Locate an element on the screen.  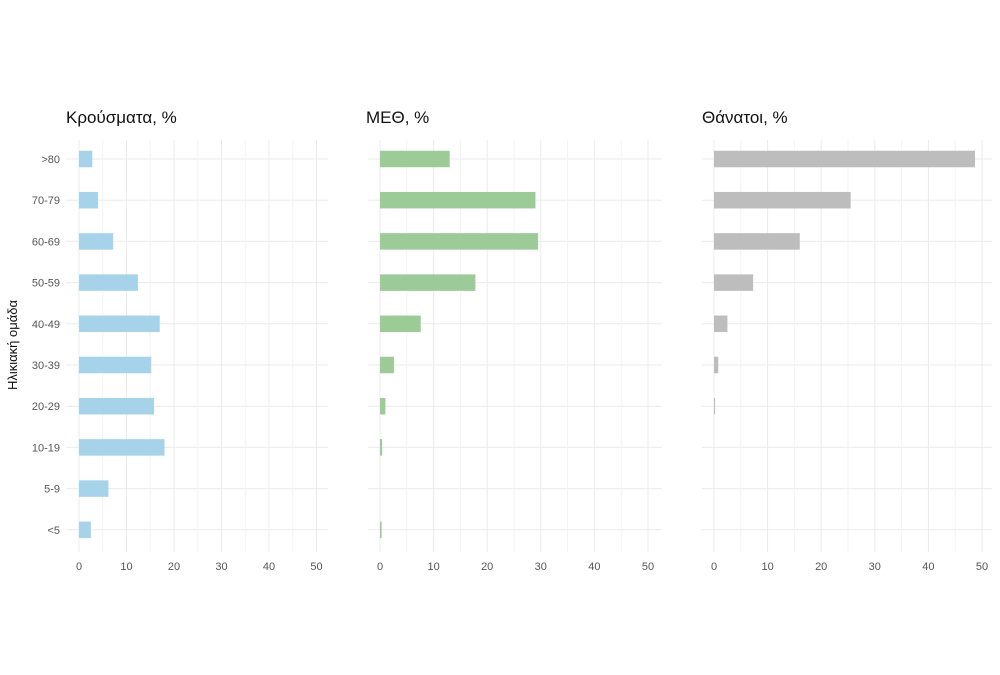
y-axis-title: Ηλικιακή ομάδα is located at coordinates (12, 345).